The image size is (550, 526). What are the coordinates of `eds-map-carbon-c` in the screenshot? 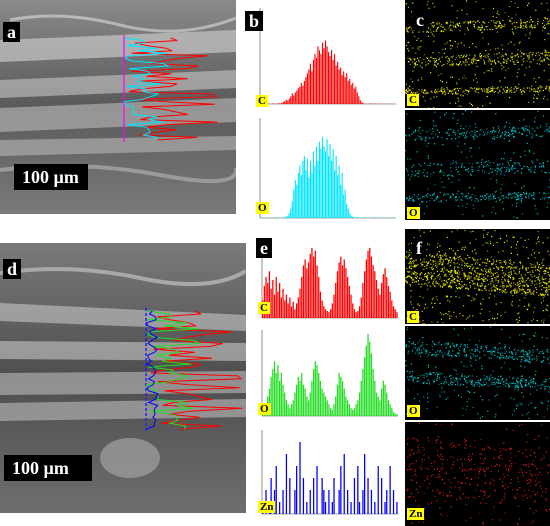 It's located at (477, 54).